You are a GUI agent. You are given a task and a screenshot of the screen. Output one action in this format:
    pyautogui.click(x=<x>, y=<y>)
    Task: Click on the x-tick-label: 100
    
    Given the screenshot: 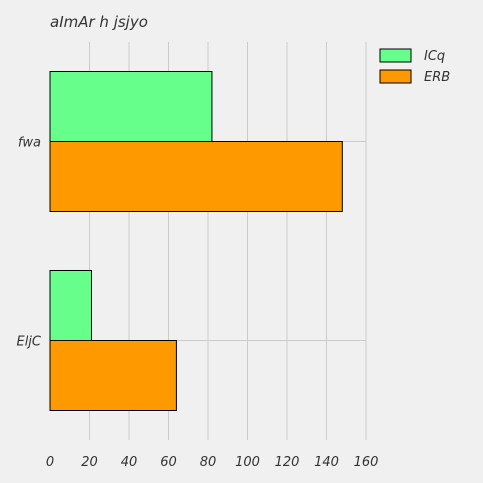 What is the action you would take?
    pyautogui.click(x=247, y=462)
    